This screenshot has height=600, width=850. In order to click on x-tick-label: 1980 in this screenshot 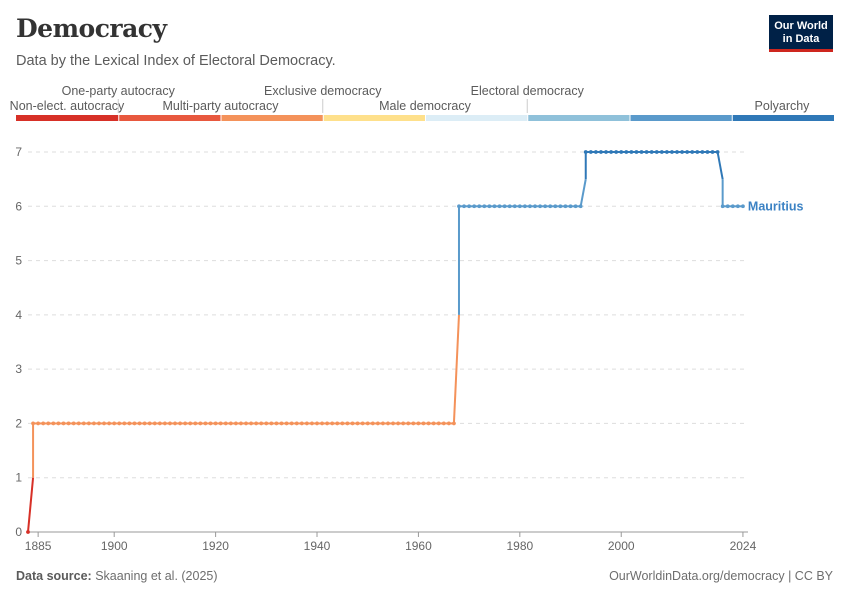, I will do `click(519, 546)`.